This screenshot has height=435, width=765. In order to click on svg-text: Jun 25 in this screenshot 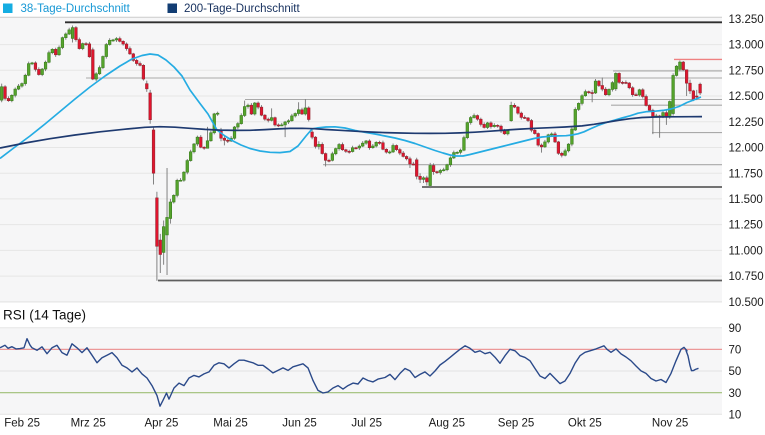, I will do `click(299, 424)`.